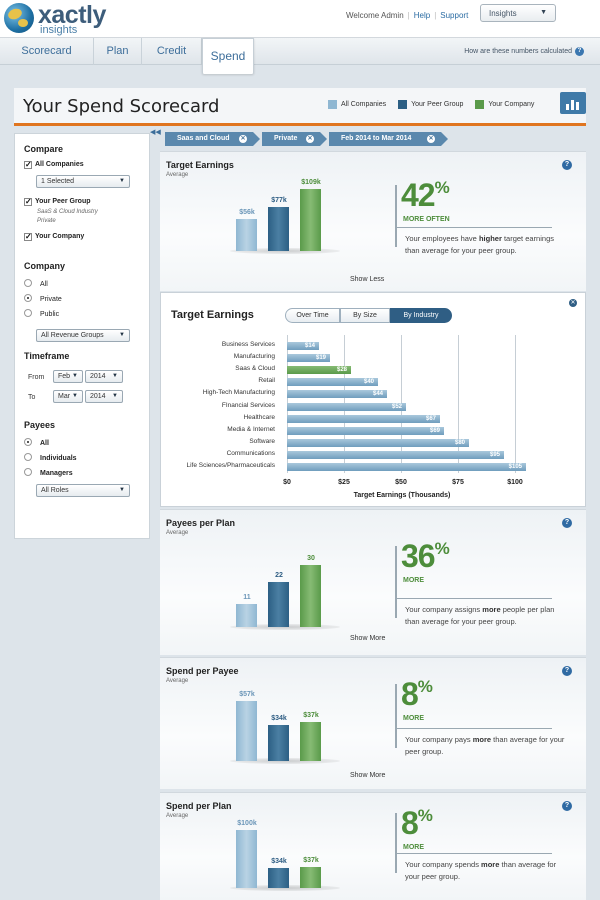 The width and height of the screenshot is (600, 900). What do you see at coordinates (155, 132) in the screenshot?
I see `collapse-sidebar-icon: ◀◀` at bounding box center [155, 132].